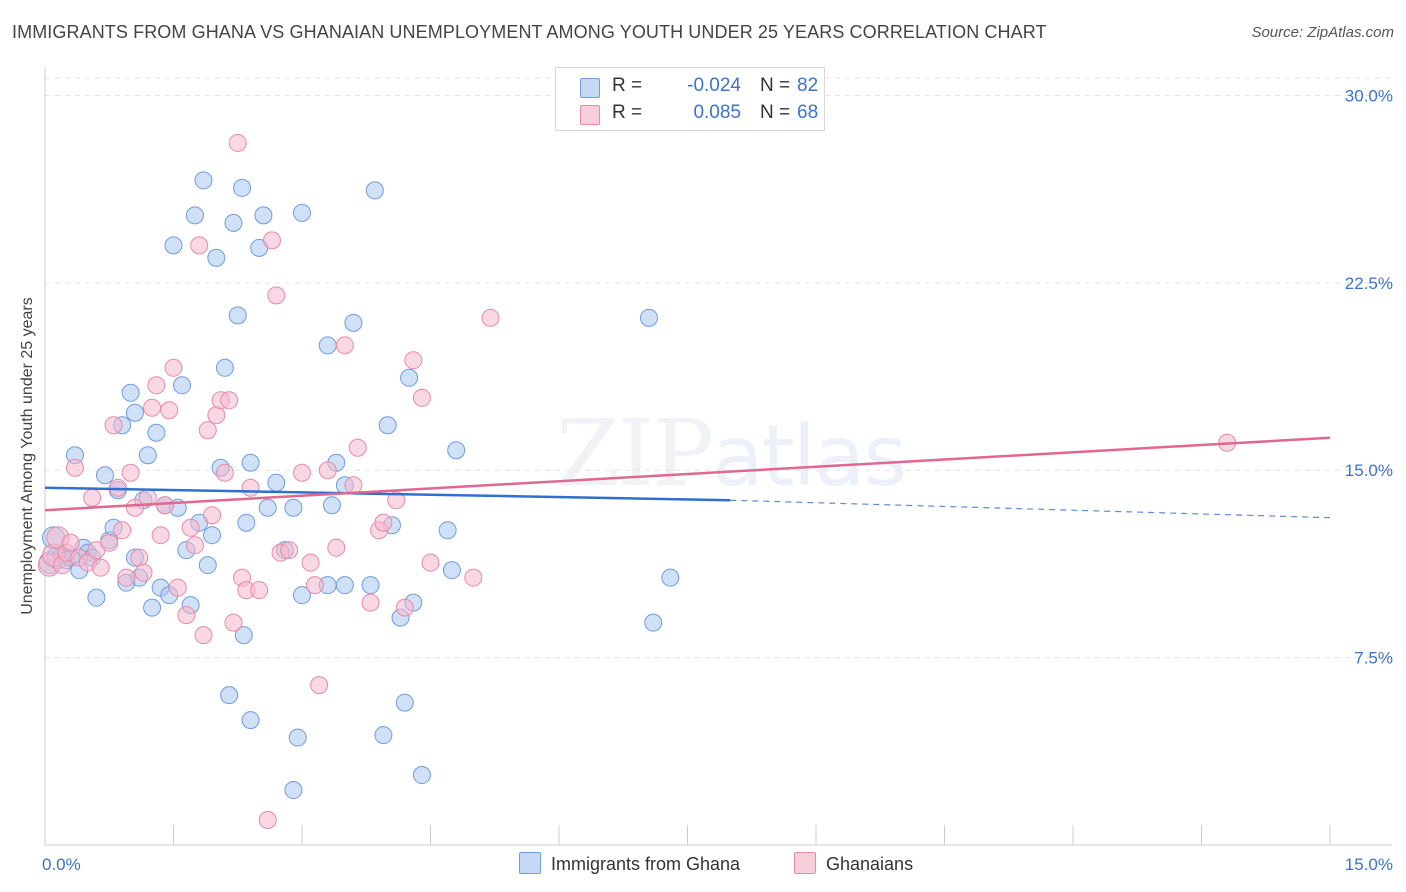  Describe the element at coordinates (805, 863) in the screenshot. I see `pink-swatch` at that location.